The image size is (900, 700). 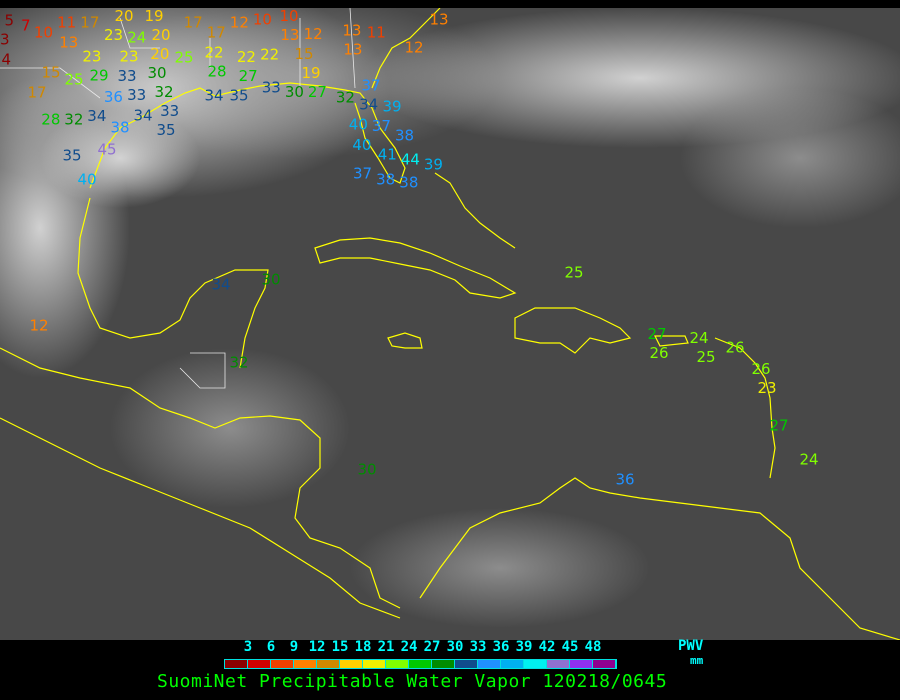 I want to click on legend-tick-label: 18, so click(x=363, y=647).